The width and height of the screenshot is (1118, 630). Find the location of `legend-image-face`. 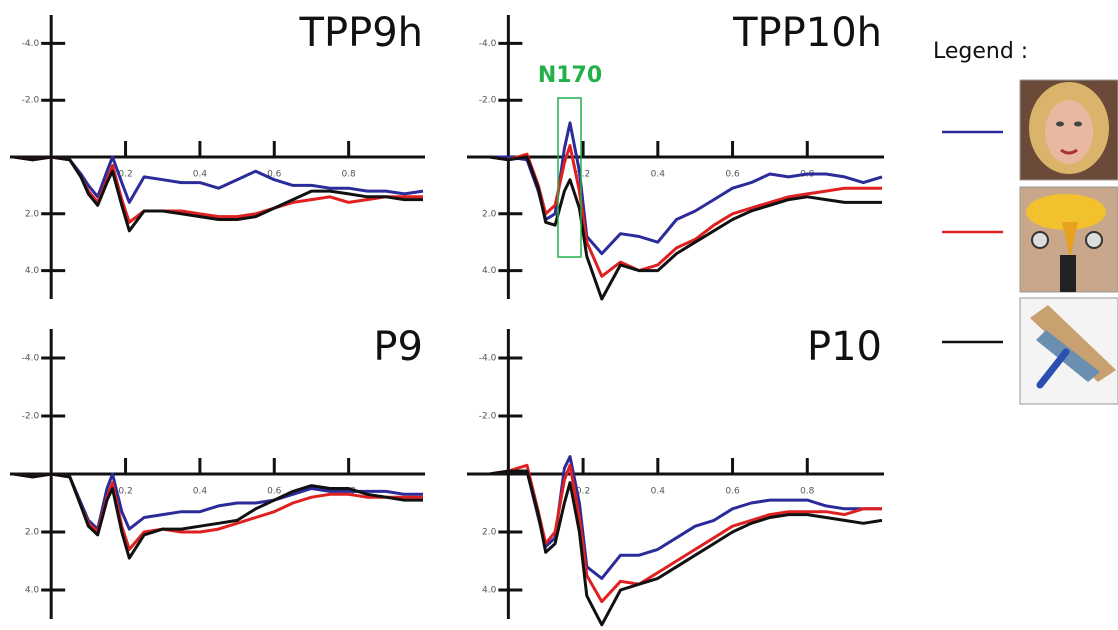

legend-image-face is located at coordinates (1068, 130).